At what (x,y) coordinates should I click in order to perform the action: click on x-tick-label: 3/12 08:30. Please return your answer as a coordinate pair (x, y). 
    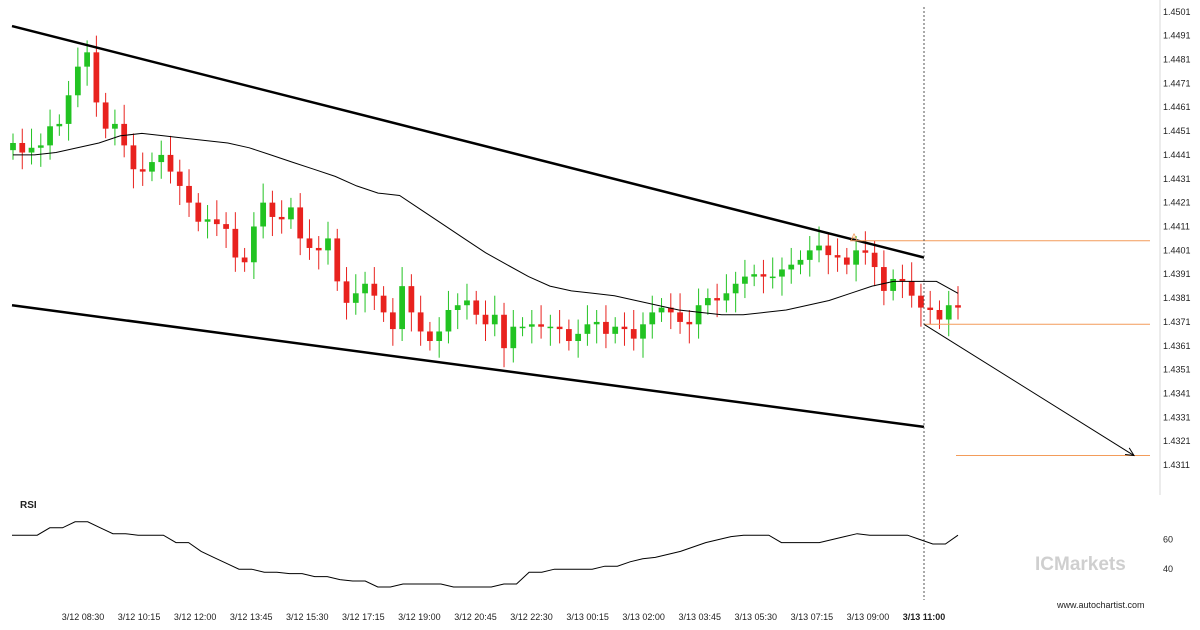
    Looking at the image, I should click on (83, 617).